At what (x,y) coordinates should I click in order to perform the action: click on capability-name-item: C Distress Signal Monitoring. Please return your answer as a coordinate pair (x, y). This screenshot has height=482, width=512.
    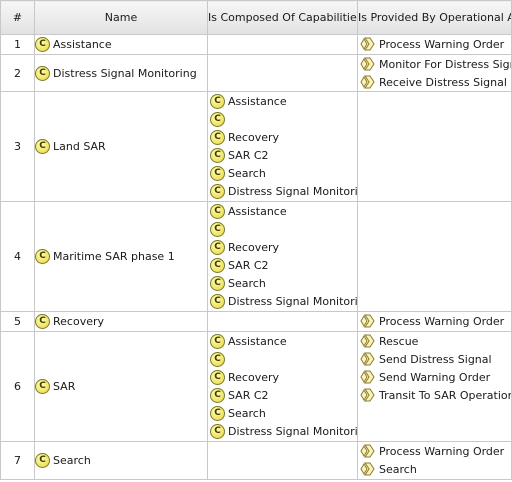
    Looking at the image, I should click on (121, 73).